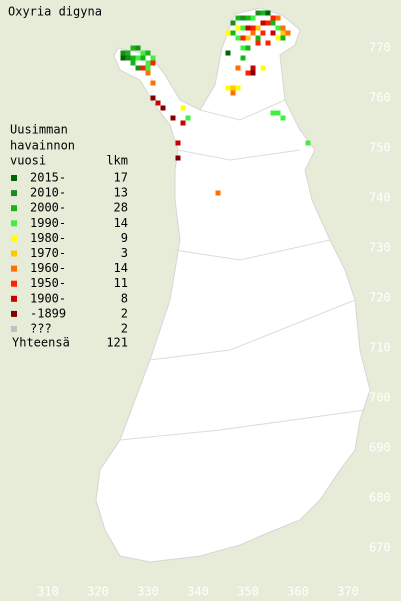 This screenshot has width=401, height=601. I want to click on legend-count: 2, so click(124, 313).